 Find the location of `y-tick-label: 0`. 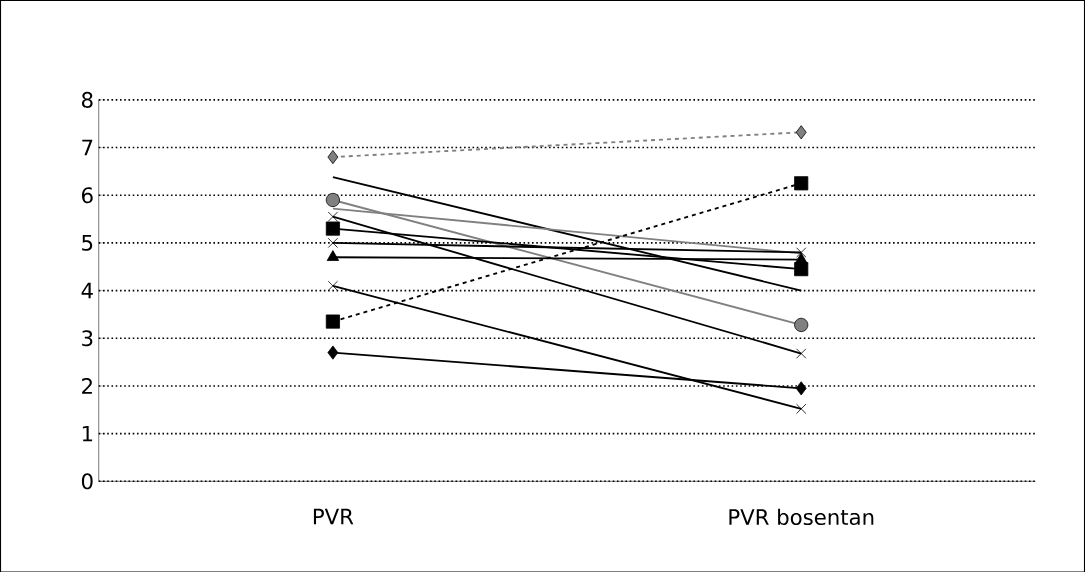

y-tick-label: 0 is located at coordinates (87, 481).